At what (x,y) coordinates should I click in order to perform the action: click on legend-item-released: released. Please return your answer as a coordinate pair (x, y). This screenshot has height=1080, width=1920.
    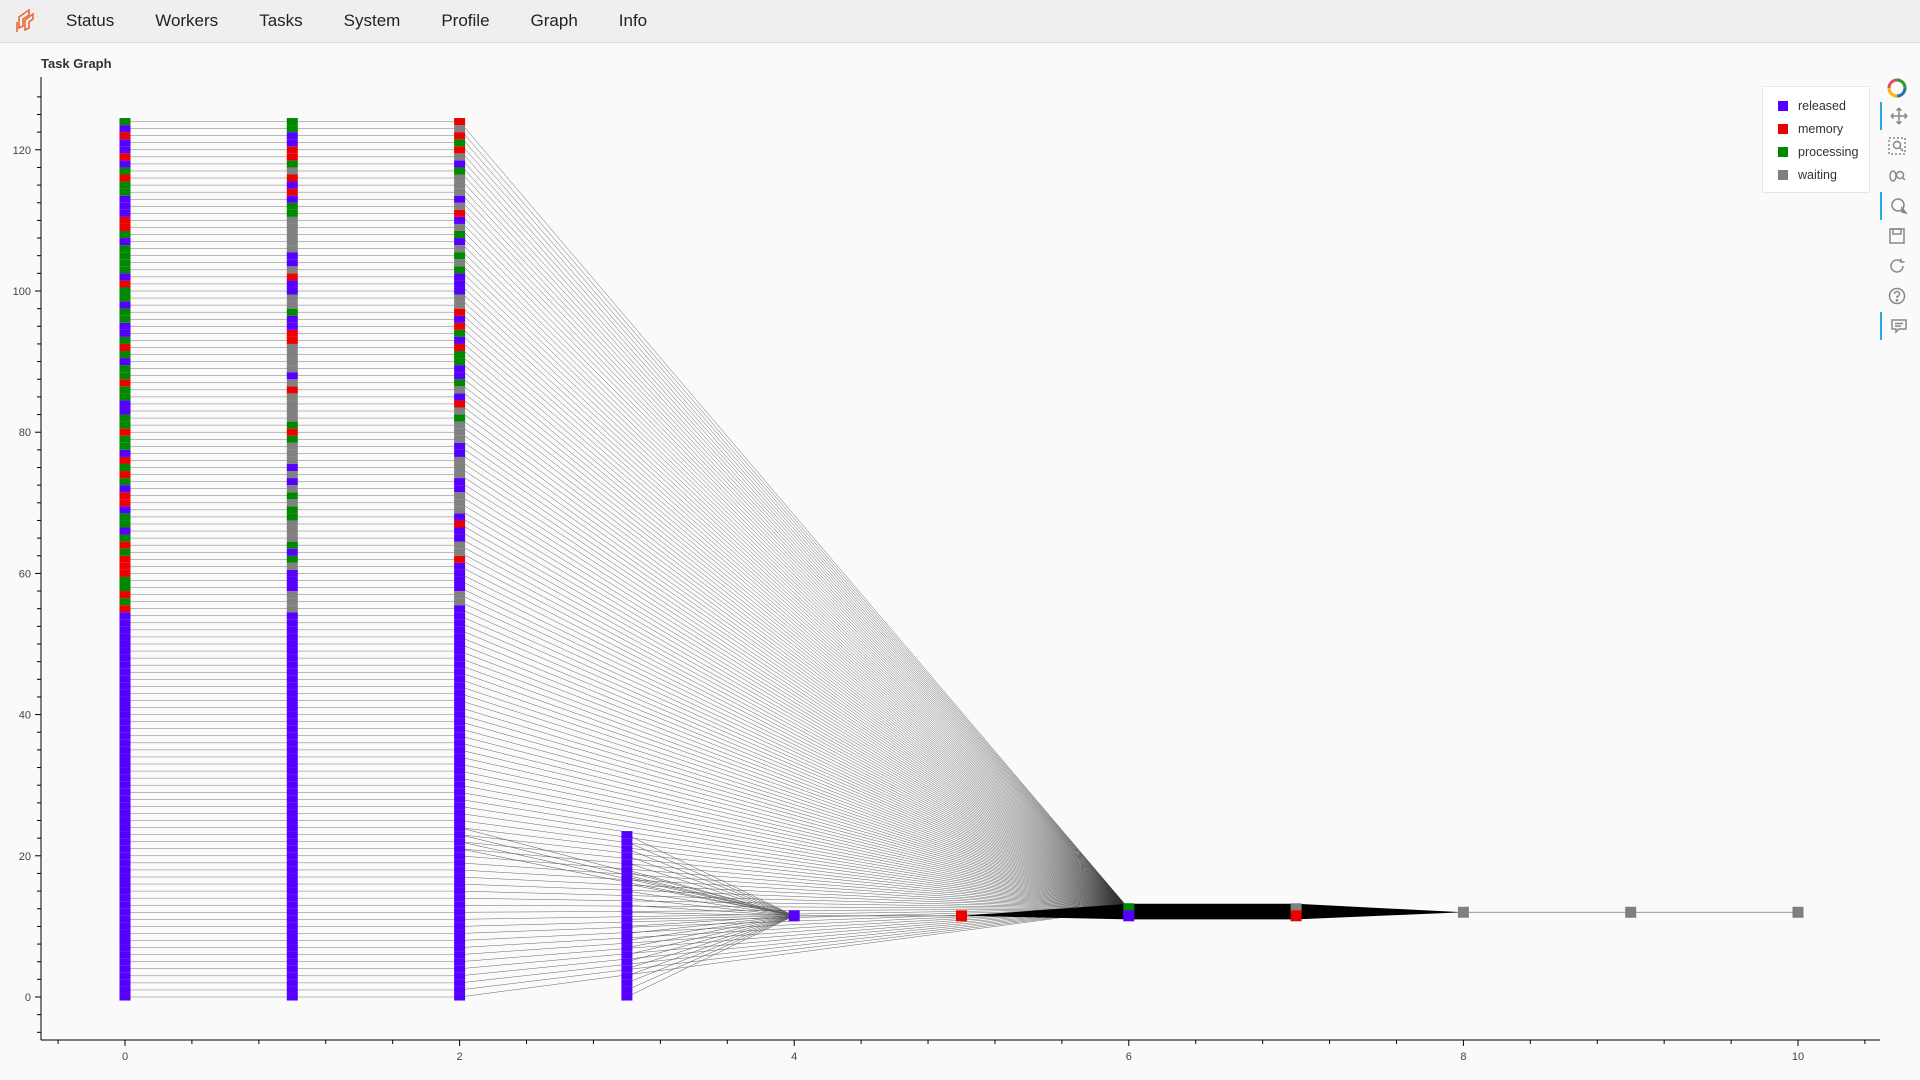
    Looking at the image, I should click on (1823, 105).